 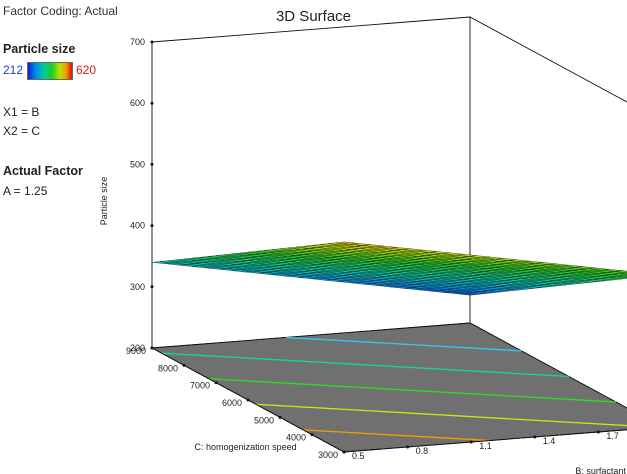 I want to click on z-tick-label: 300, so click(x=137, y=287).